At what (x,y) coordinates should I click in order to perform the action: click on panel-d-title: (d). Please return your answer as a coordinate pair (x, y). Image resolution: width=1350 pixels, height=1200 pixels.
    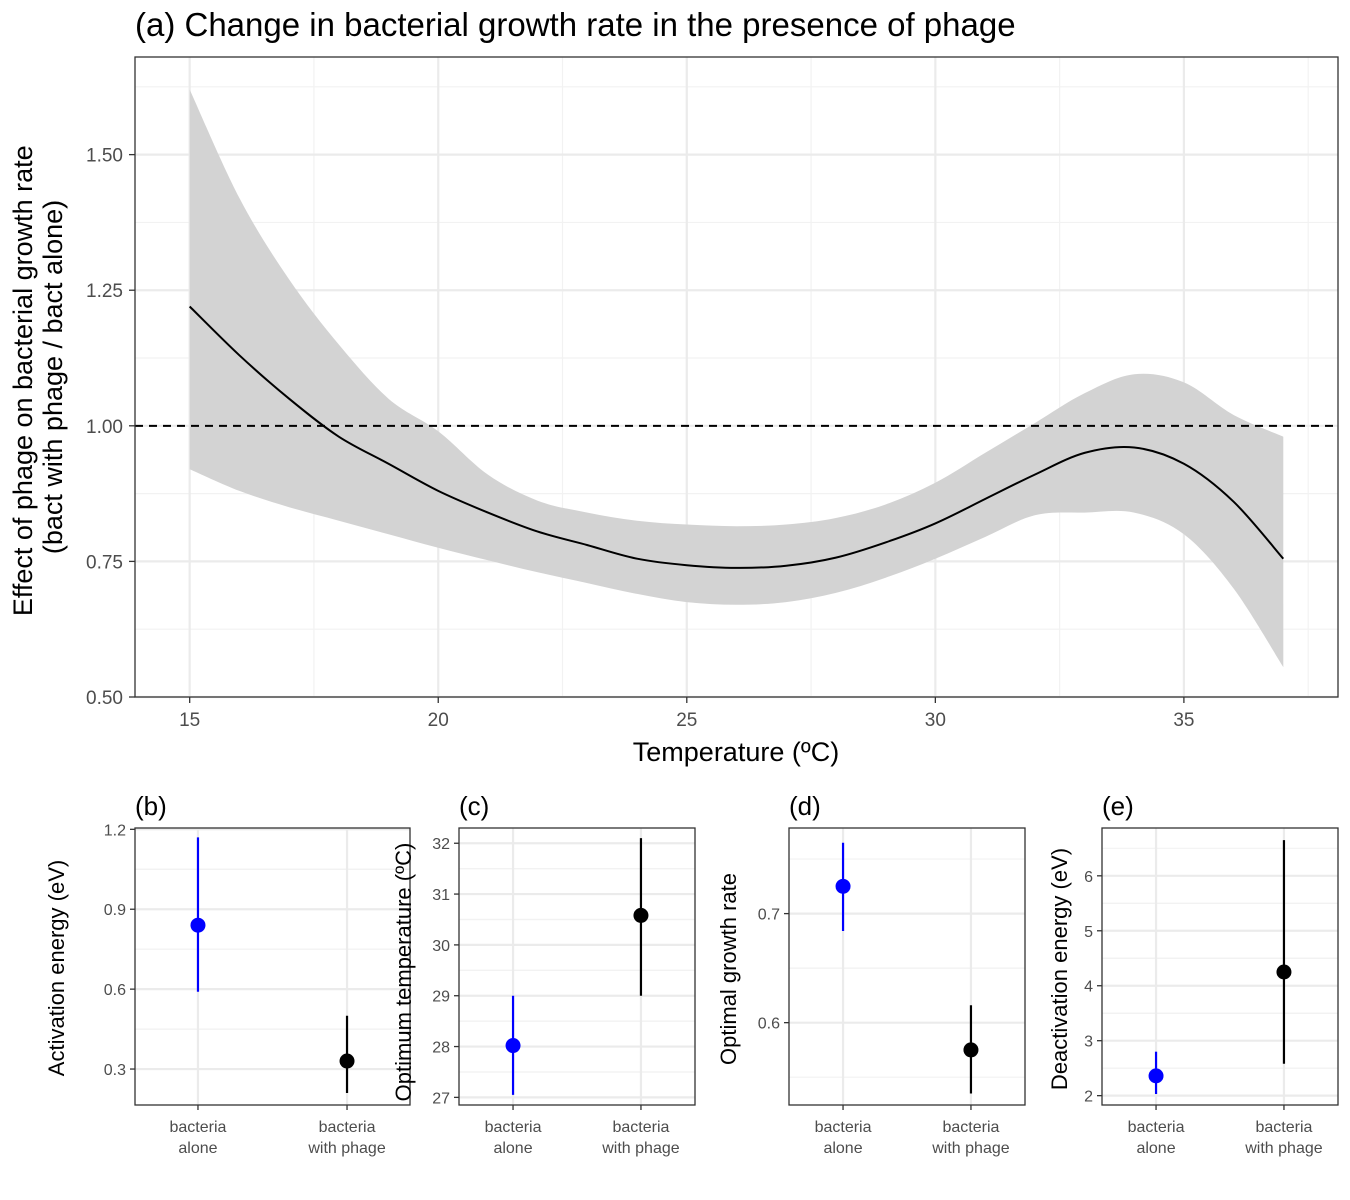
    Looking at the image, I should click on (805, 806).